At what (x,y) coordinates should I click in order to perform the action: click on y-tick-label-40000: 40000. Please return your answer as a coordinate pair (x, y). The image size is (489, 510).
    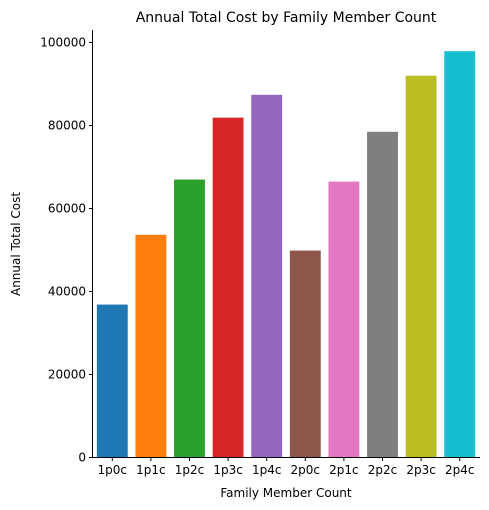
    Looking at the image, I should click on (67, 292).